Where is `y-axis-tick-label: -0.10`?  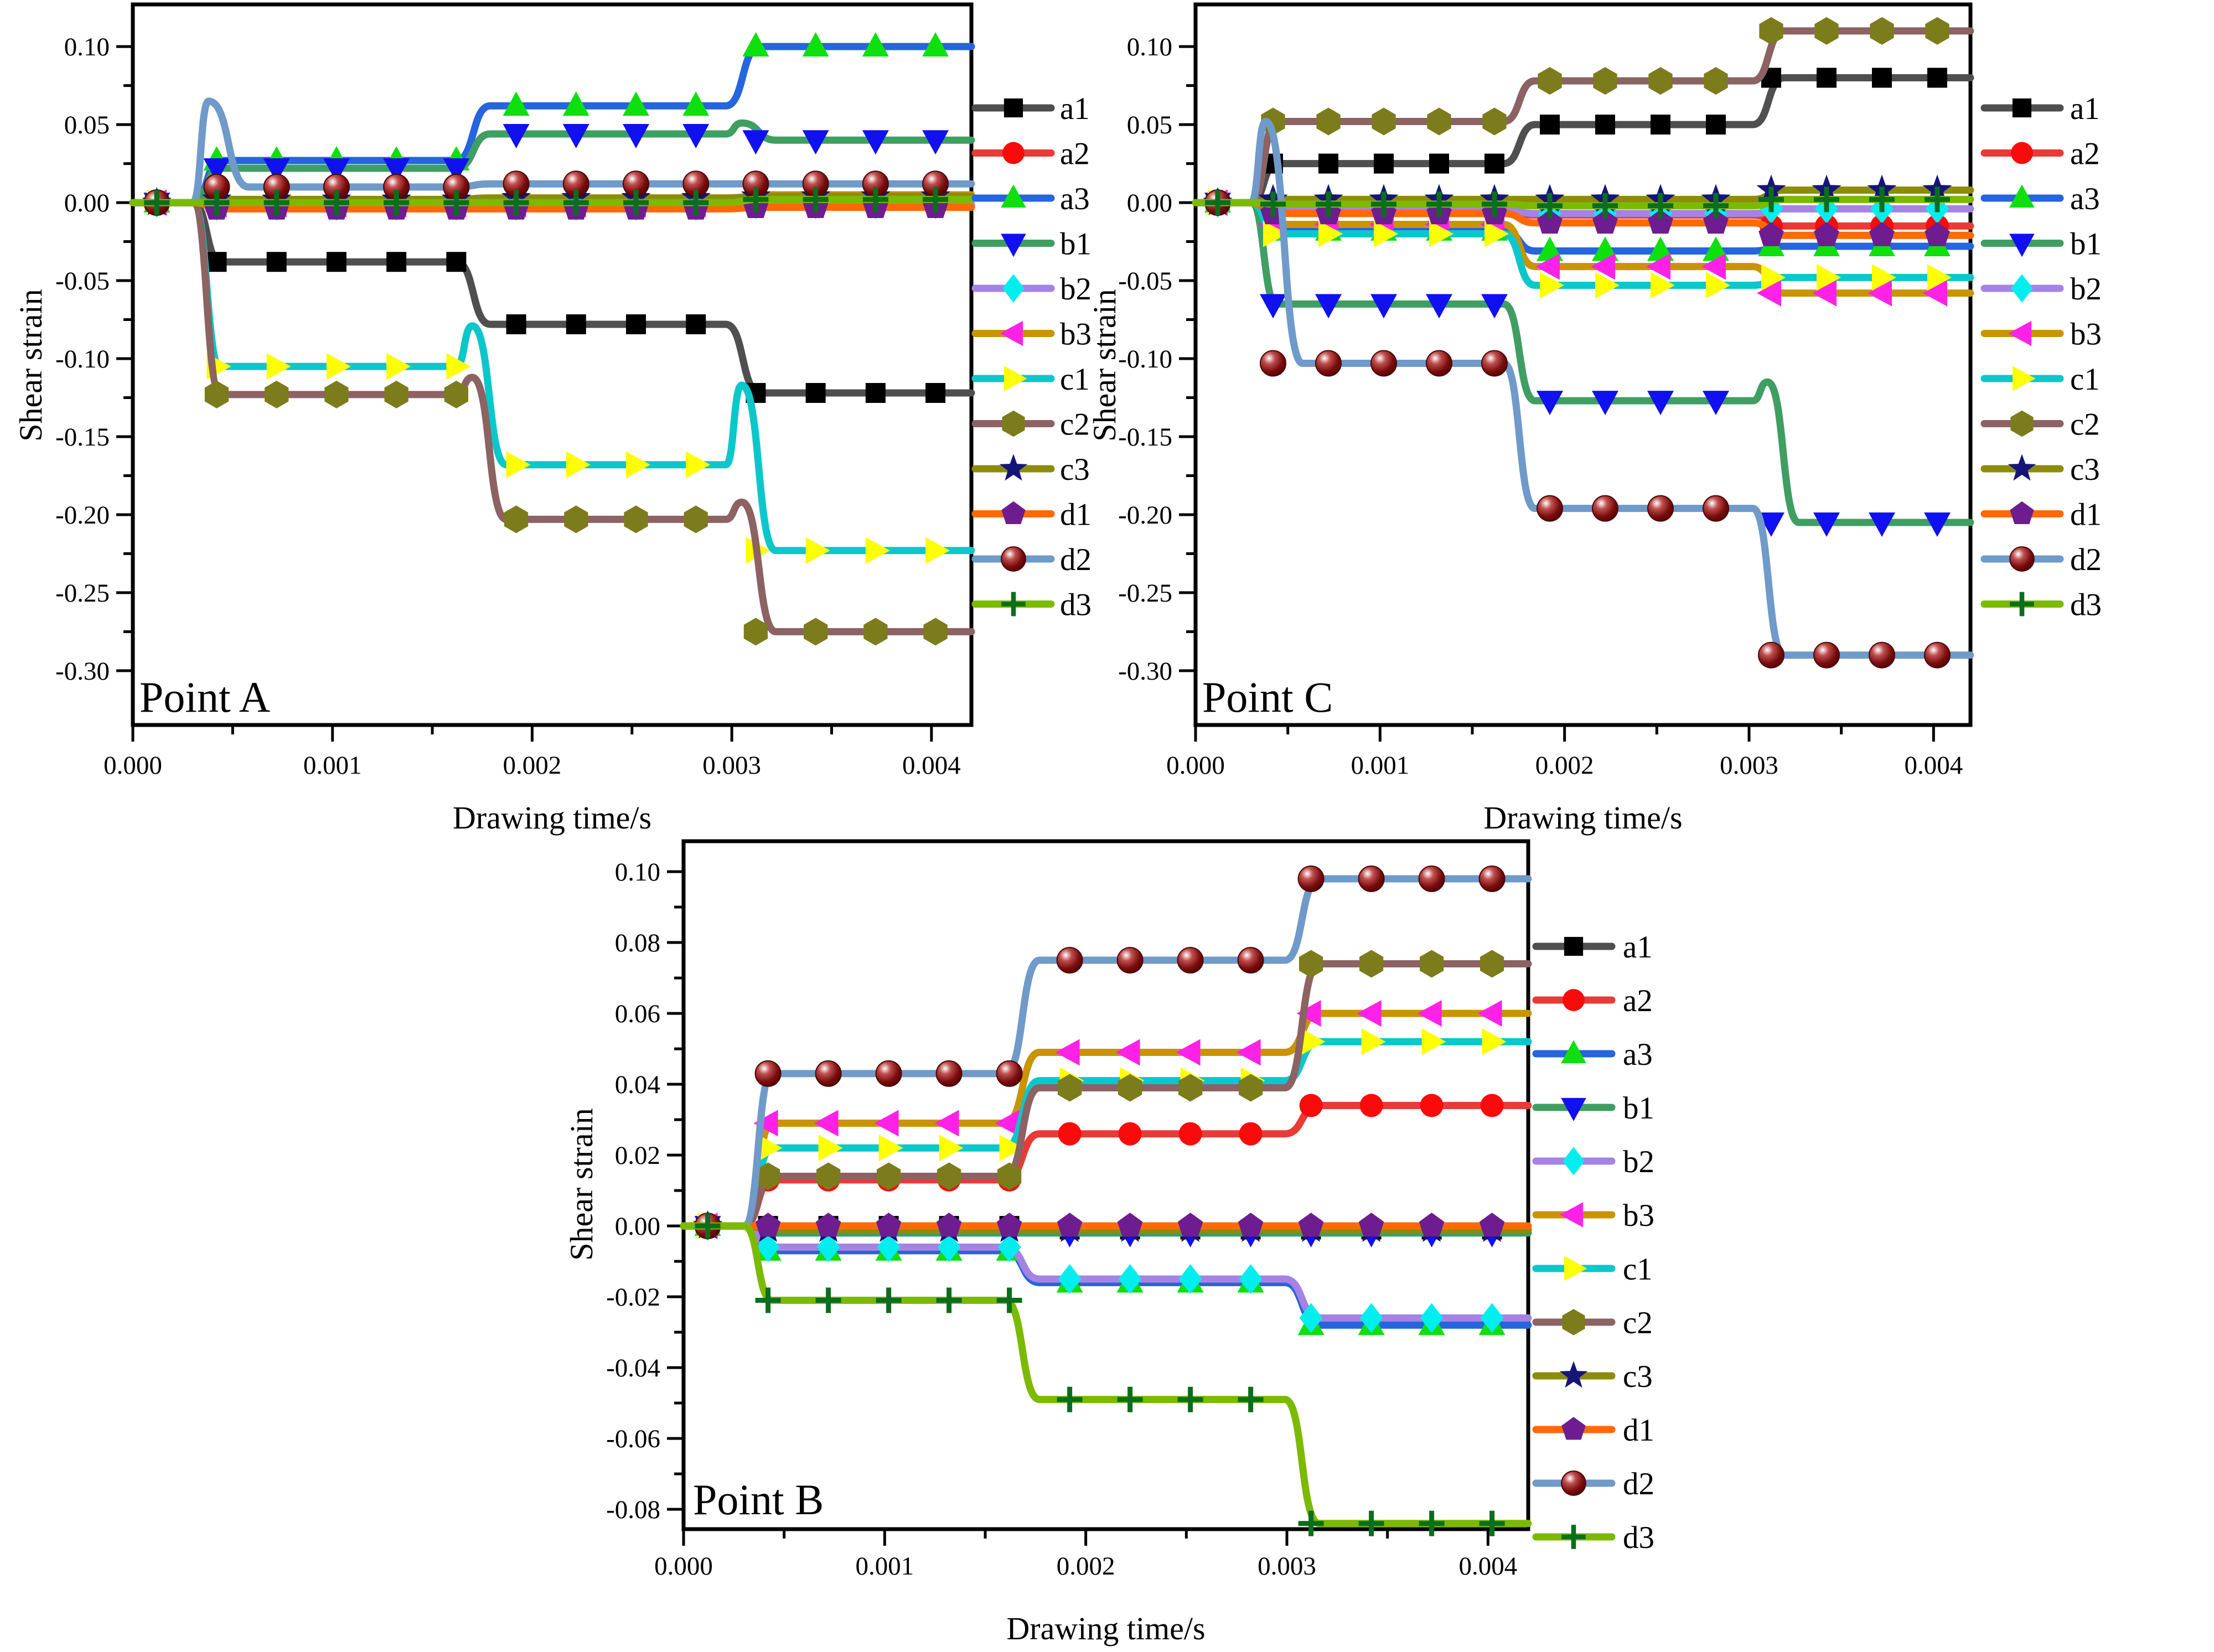
y-axis-tick-label: -0.10 is located at coordinates (82, 359).